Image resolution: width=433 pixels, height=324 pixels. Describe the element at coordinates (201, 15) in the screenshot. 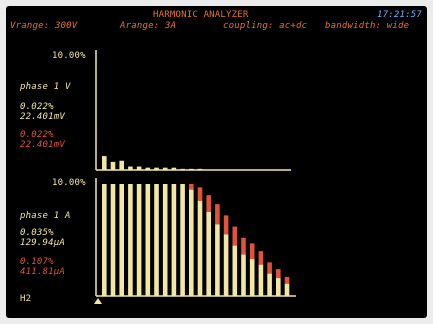

I see `screen-title: HARMONIC ANALYZER` at that location.